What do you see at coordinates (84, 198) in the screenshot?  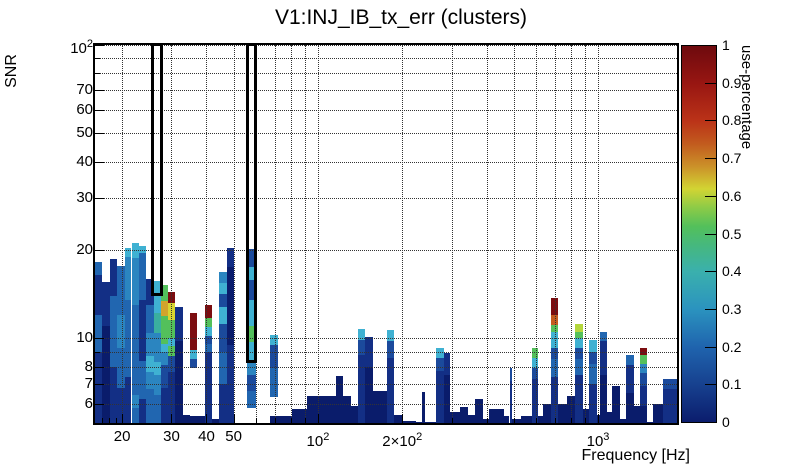 I see `y-tick-label: 30` at bounding box center [84, 198].